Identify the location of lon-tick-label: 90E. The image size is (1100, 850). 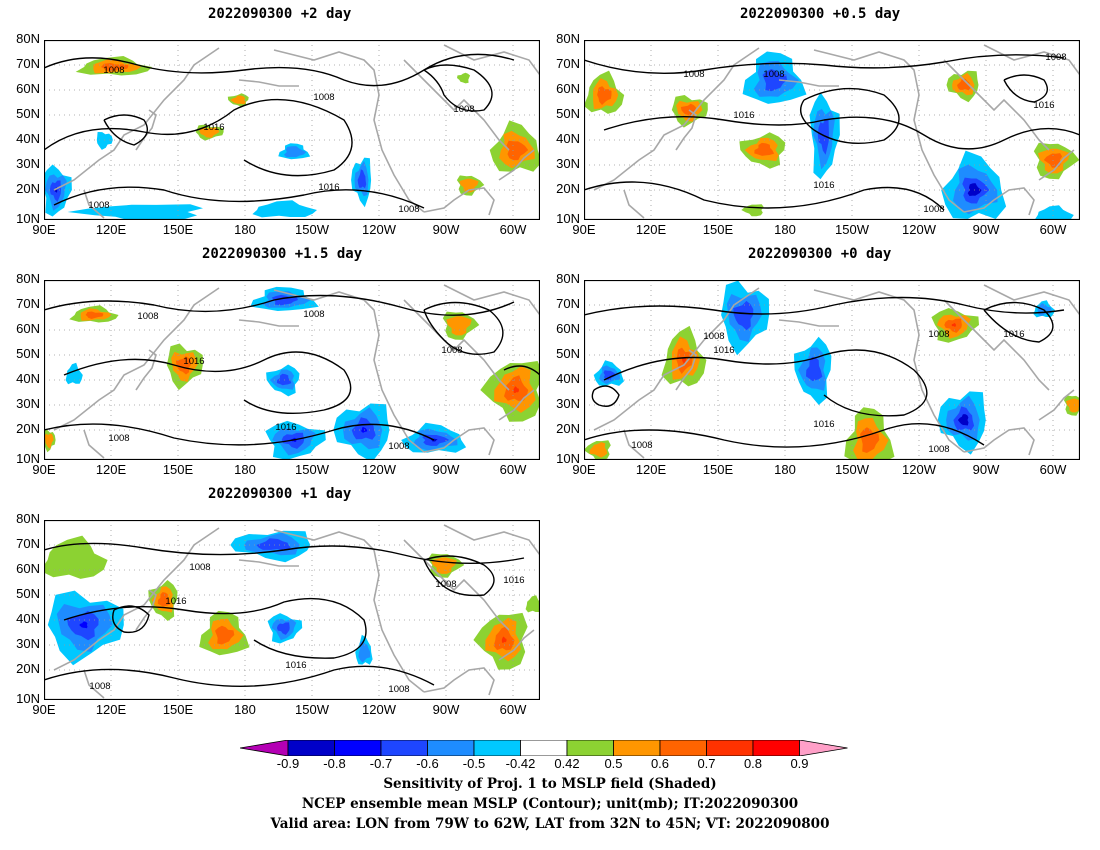
(44, 469).